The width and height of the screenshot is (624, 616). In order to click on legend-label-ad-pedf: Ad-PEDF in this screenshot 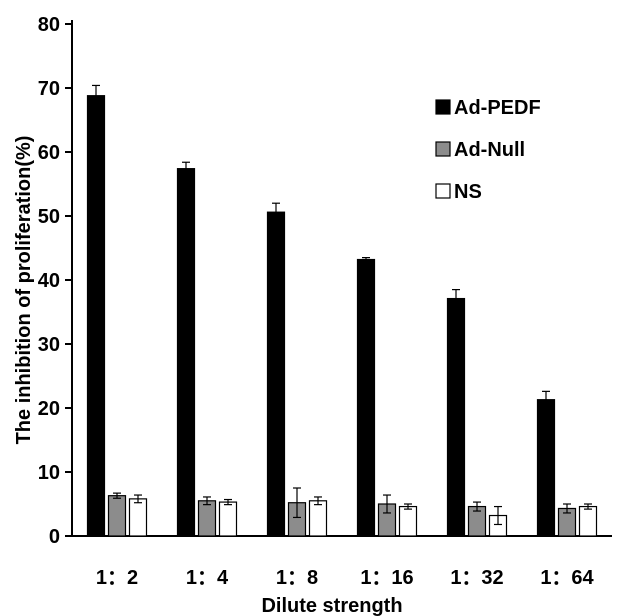, I will do `click(497, 108)`.